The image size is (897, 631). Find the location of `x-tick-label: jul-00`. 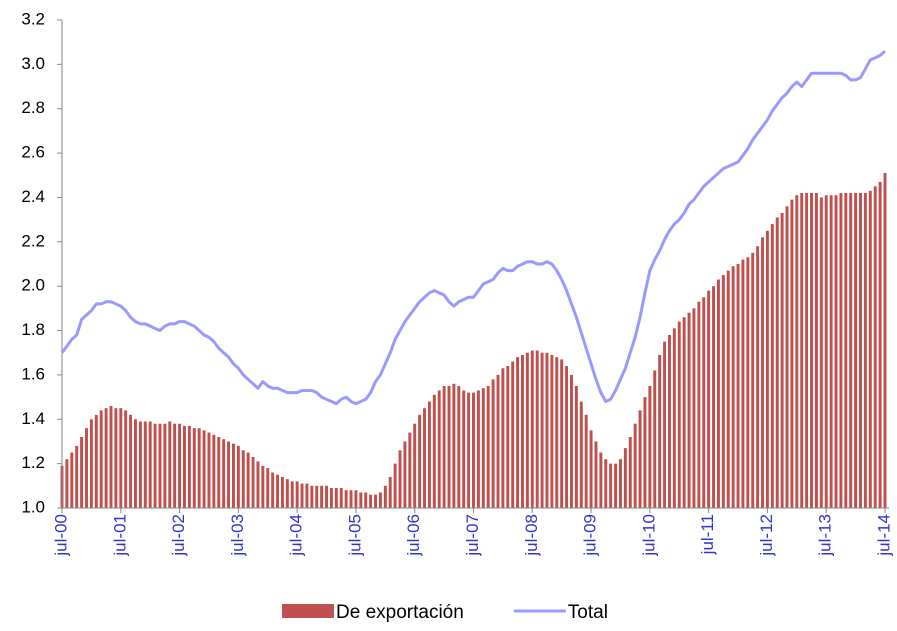

x-tick-label: jul-00 is located at coordinates (60, 535).